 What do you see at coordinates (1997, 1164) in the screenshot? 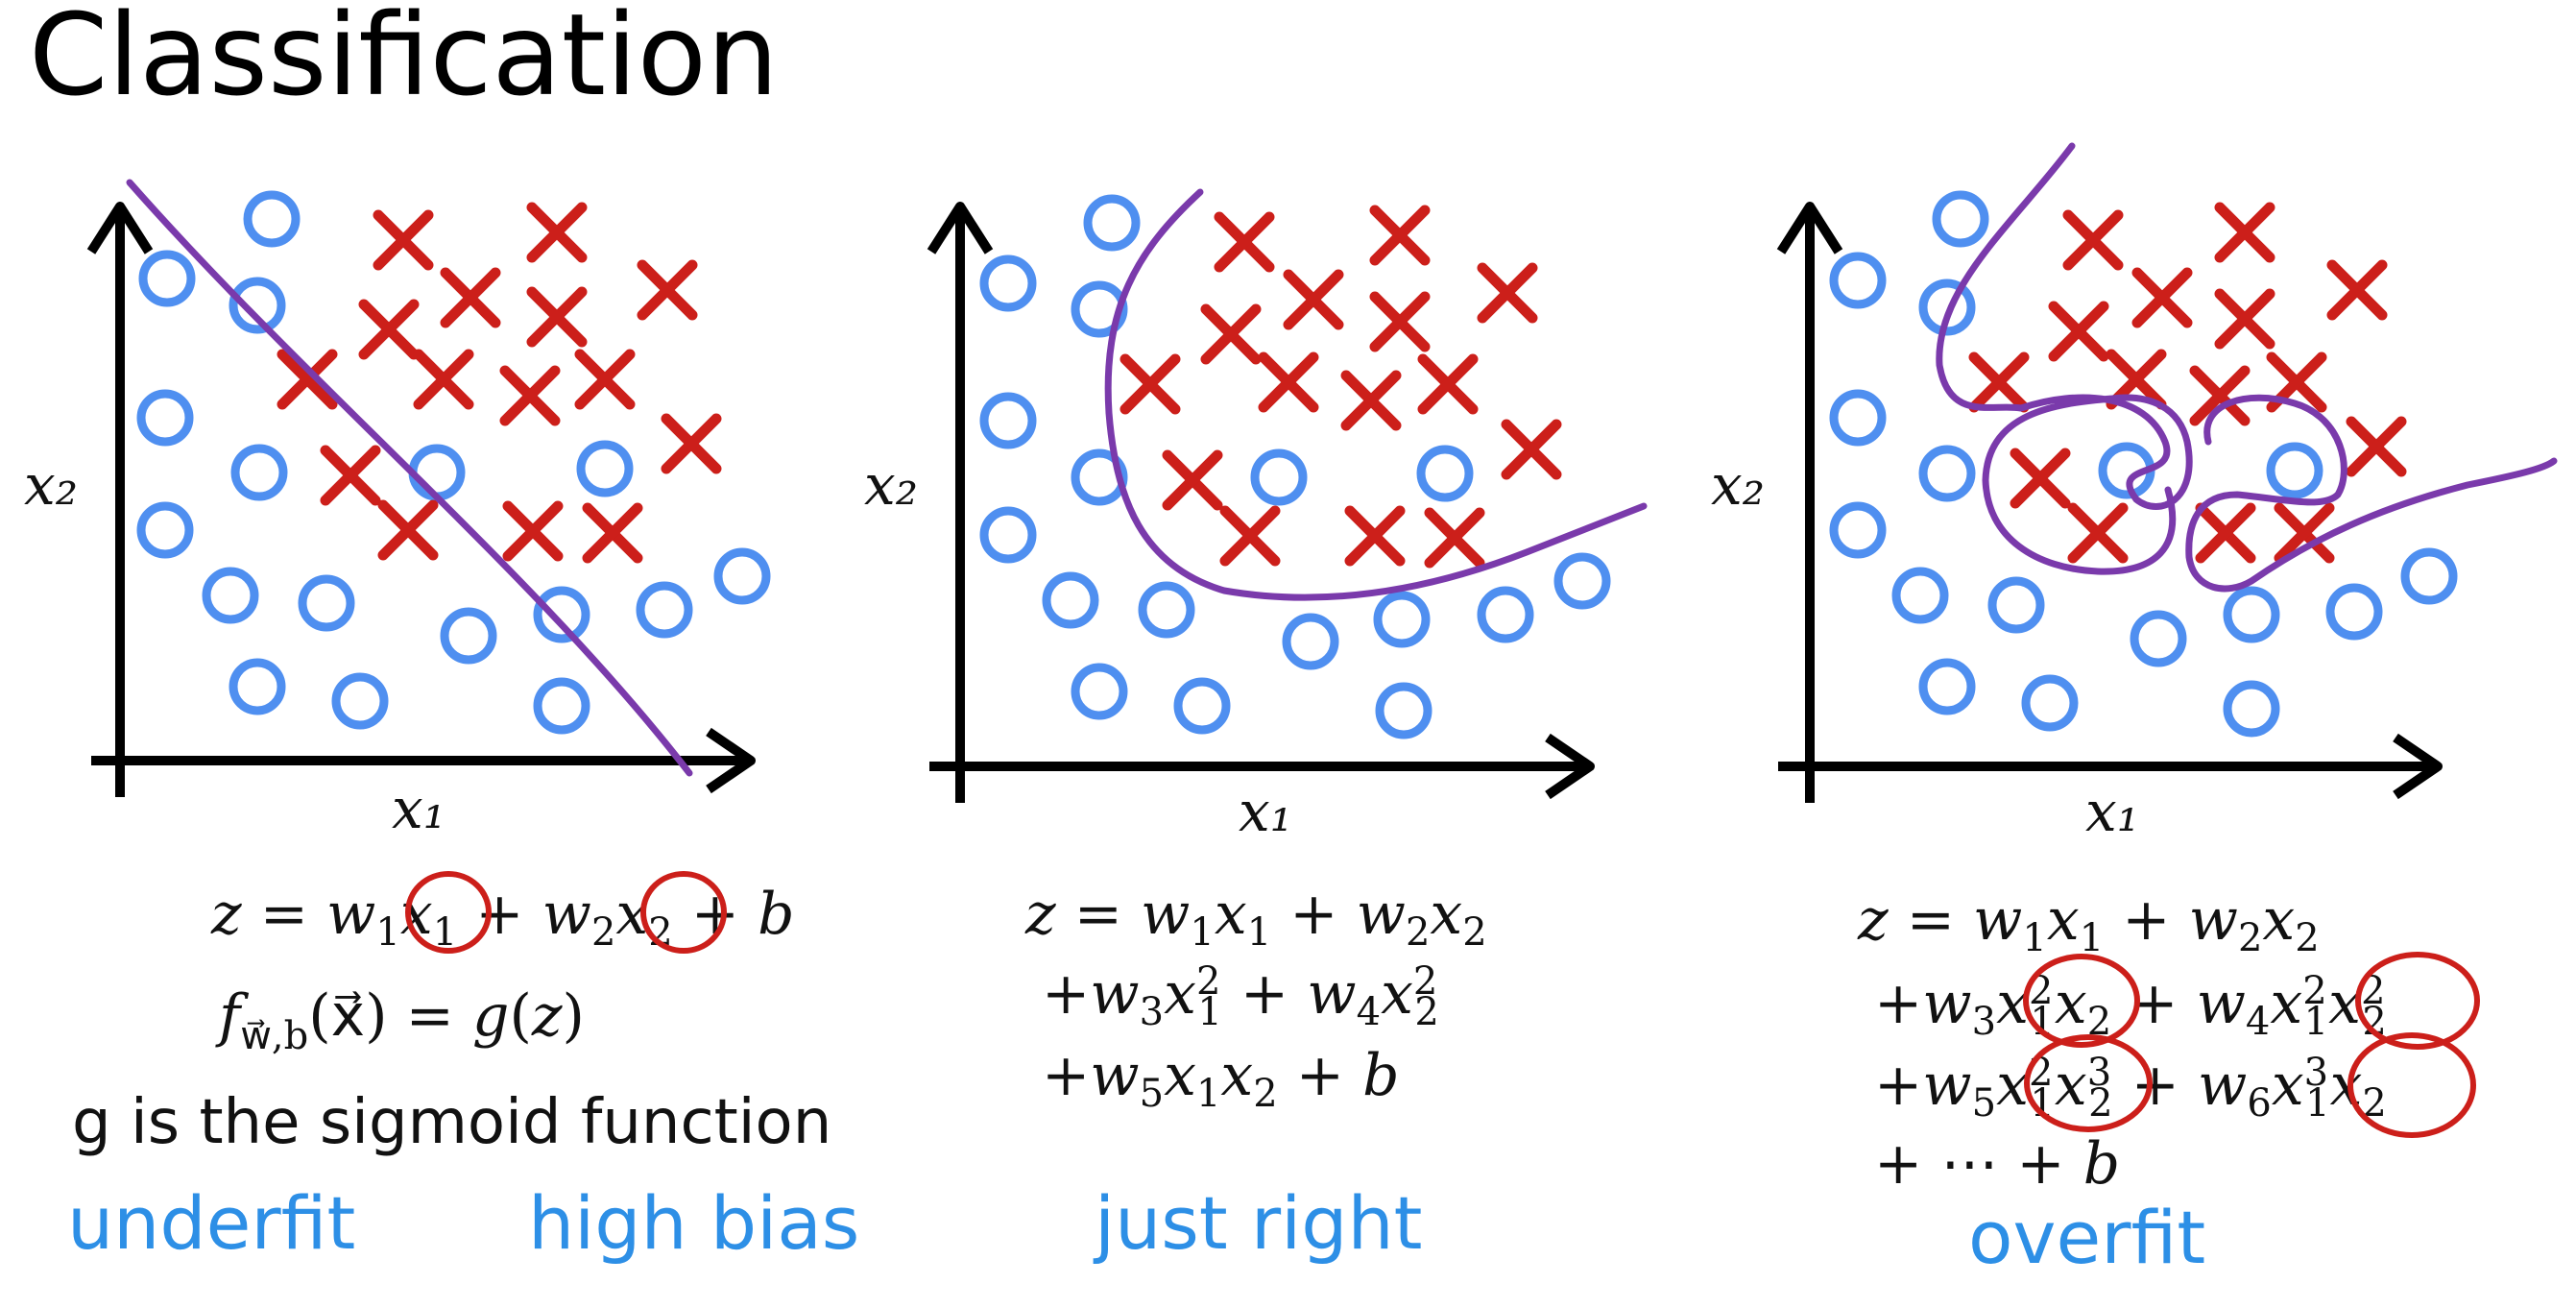
I see `equation-line-4: + ⋯ + b` at bounding box center [1997, 1164].